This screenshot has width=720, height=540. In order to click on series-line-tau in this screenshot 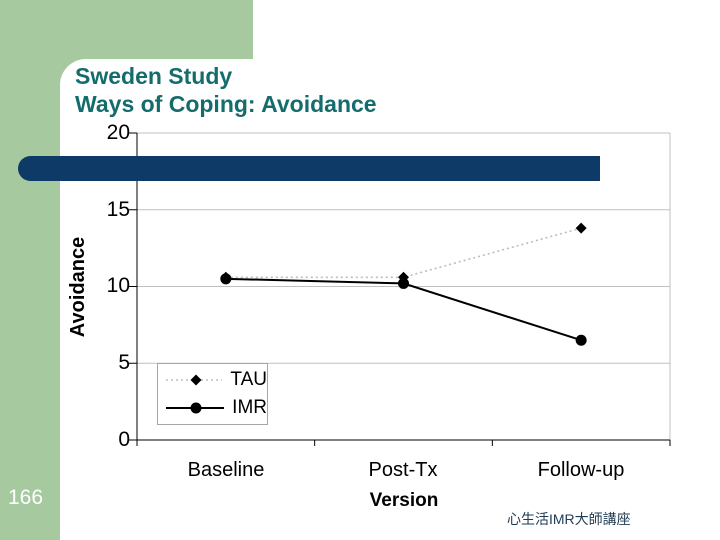, I will do `click(403, 253)`.